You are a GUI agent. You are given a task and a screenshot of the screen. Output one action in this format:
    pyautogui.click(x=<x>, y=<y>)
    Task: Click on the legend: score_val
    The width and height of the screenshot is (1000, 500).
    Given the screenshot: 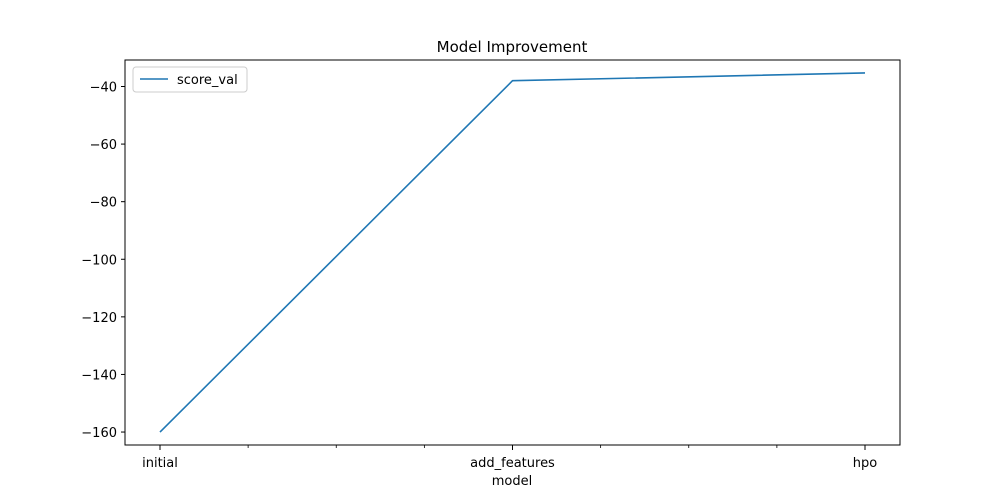 What is the action you would take?
    pyautogui.click(x=190, y=79)
    